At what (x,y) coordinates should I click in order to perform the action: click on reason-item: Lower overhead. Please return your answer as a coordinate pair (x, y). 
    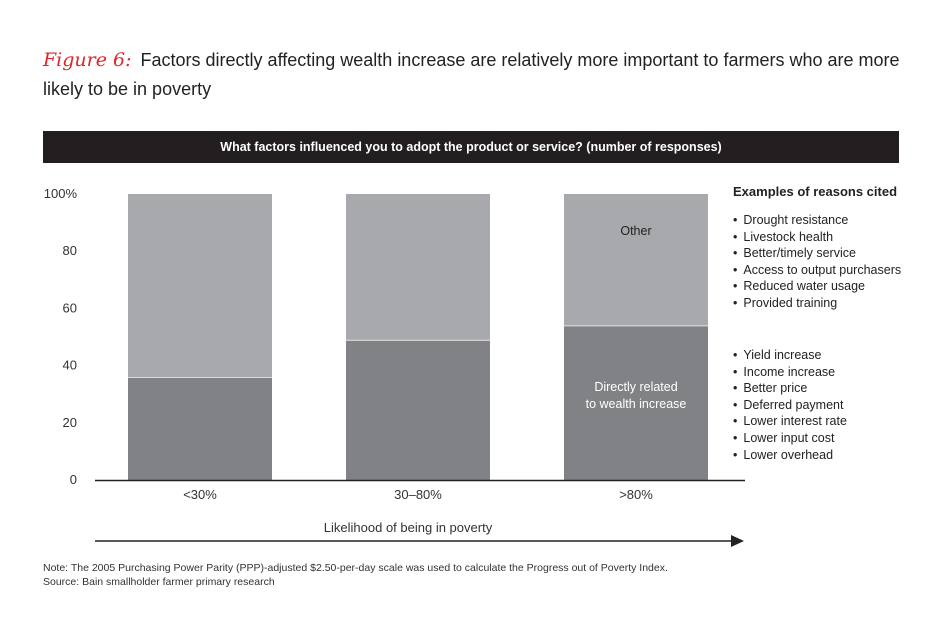
    Looking at the image, I should click on (790, 455).